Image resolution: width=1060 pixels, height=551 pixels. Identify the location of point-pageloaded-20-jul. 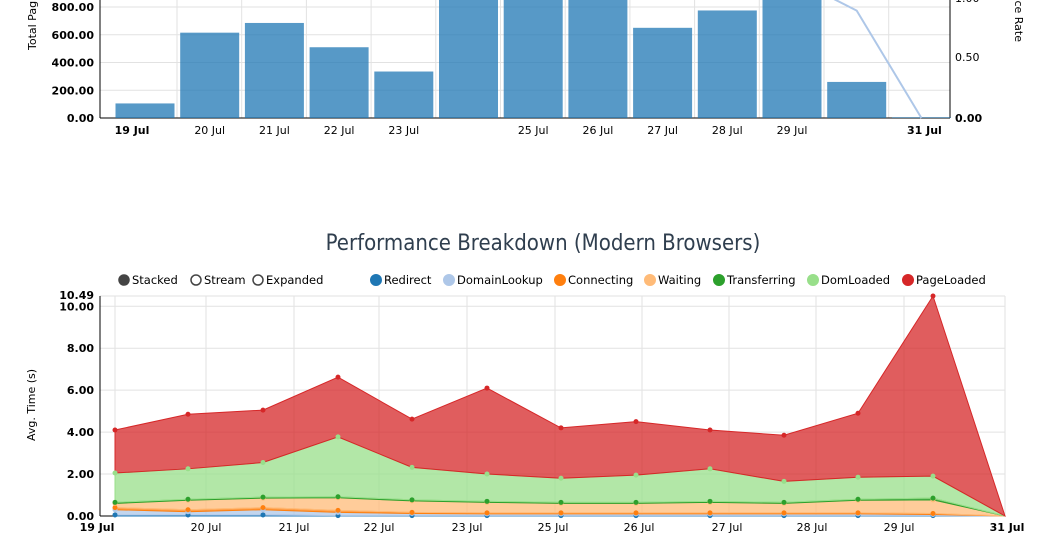
(188, 414).